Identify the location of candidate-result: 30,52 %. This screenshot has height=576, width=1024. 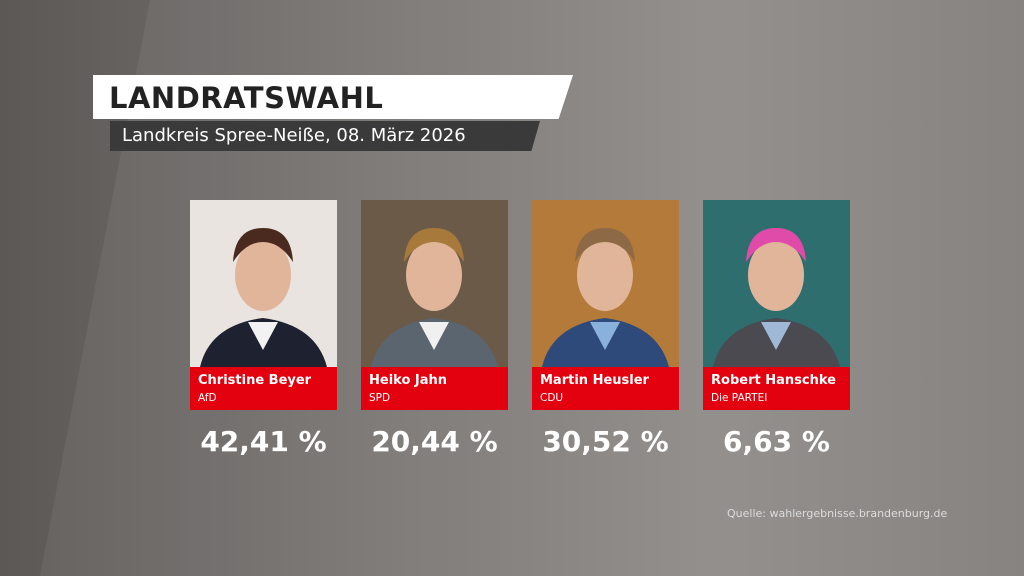
(605, 441).